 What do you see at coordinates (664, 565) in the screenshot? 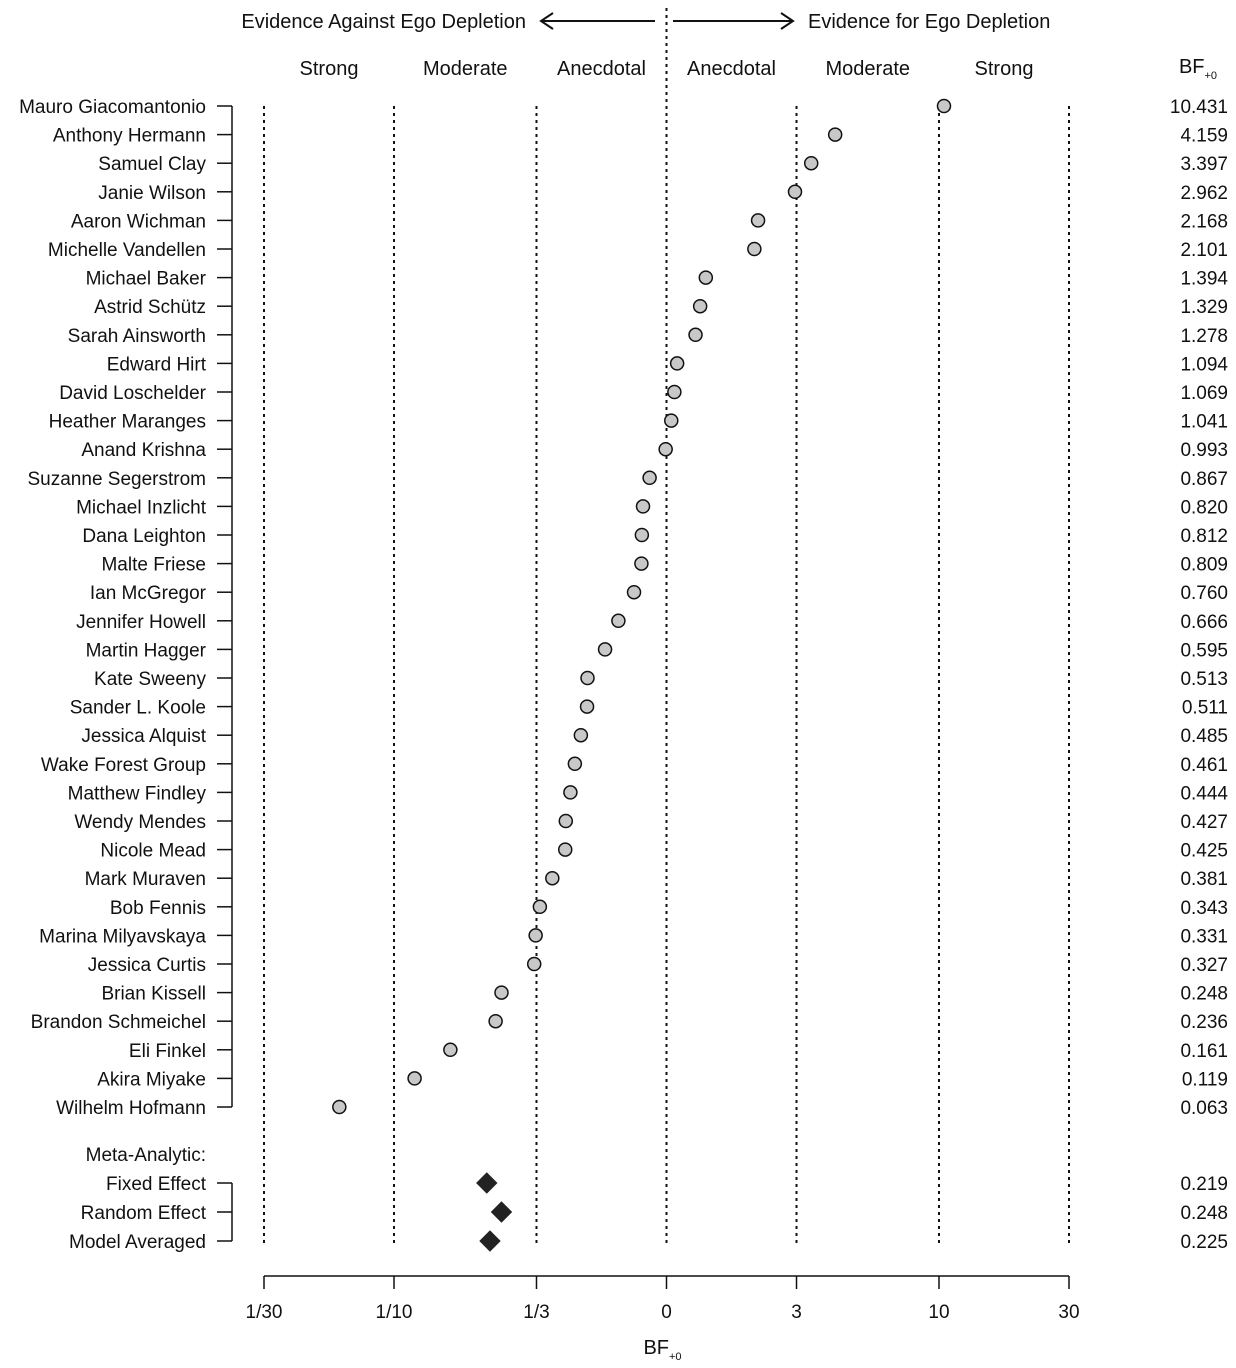
I see `study-row: Malte Friese 0.809` at bounding box center [664, 565].